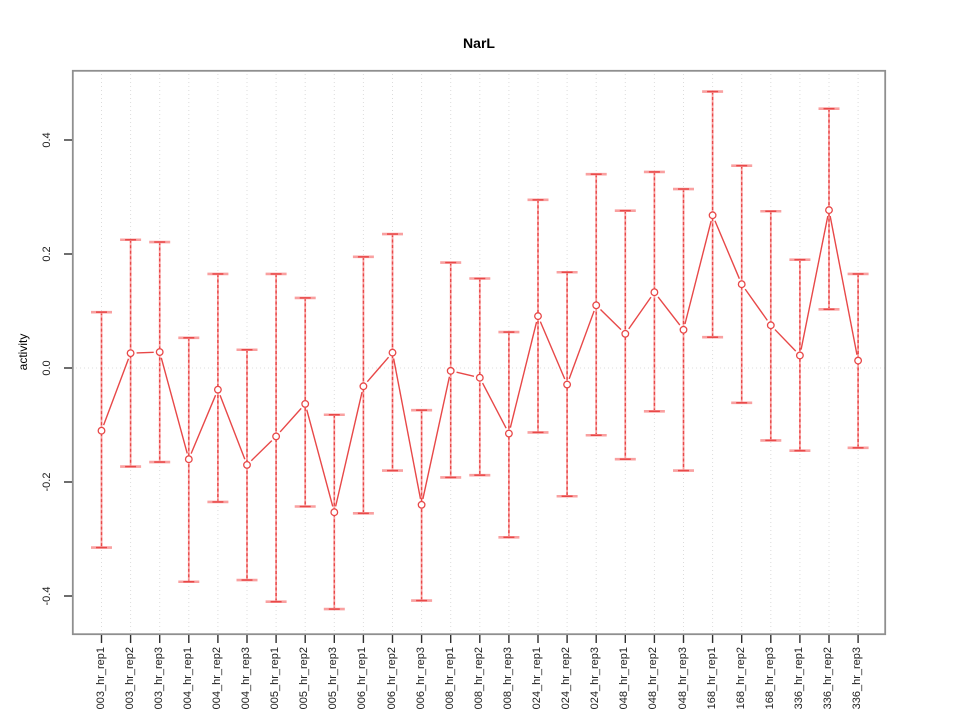 Image resolution: width=960 pixels, height=720 pixels. I want to click on y-axis-title: activity, so click(23, 352).